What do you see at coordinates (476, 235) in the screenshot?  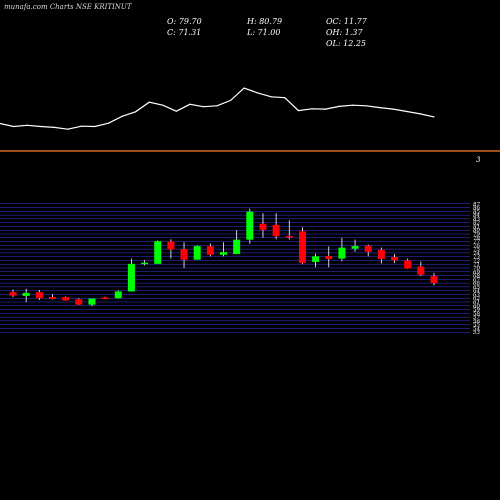 I see `y-tick-label: 79` at bounding box center [476, 235].